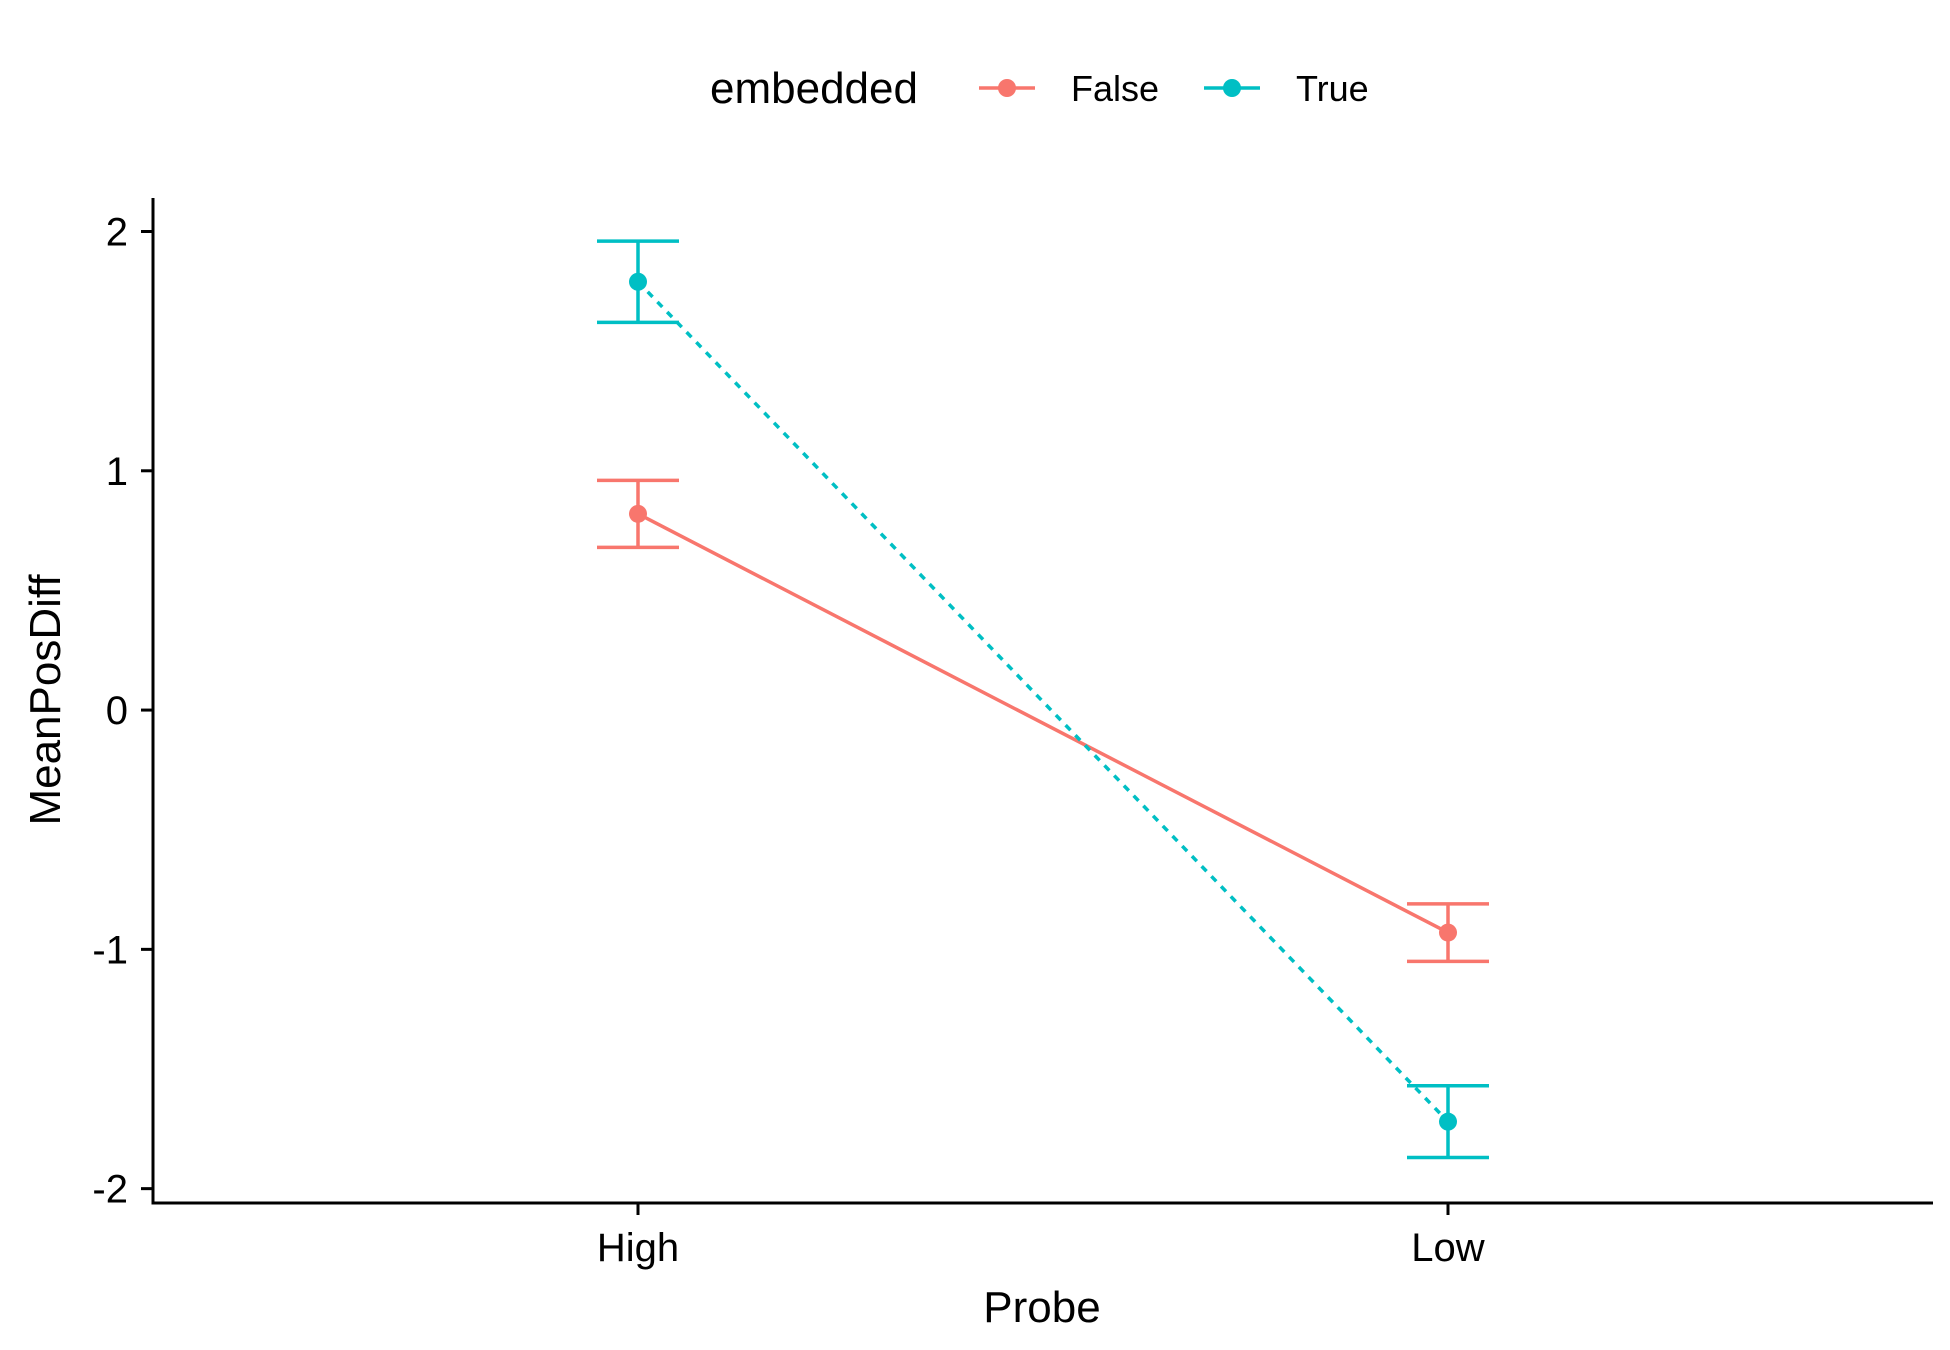 This screenshot has width=1950, height=1350. What do you see at coordinates (117, 233) in the screenshot?
I see `y-tick-label: 2` at bounding box center [117, 233].